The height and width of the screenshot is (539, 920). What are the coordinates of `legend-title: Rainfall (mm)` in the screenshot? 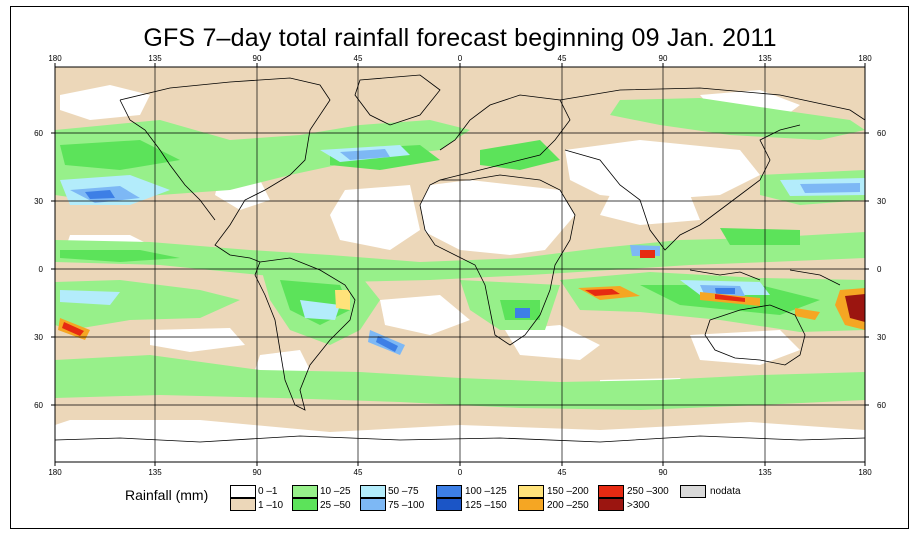 It's located at (167, 495).